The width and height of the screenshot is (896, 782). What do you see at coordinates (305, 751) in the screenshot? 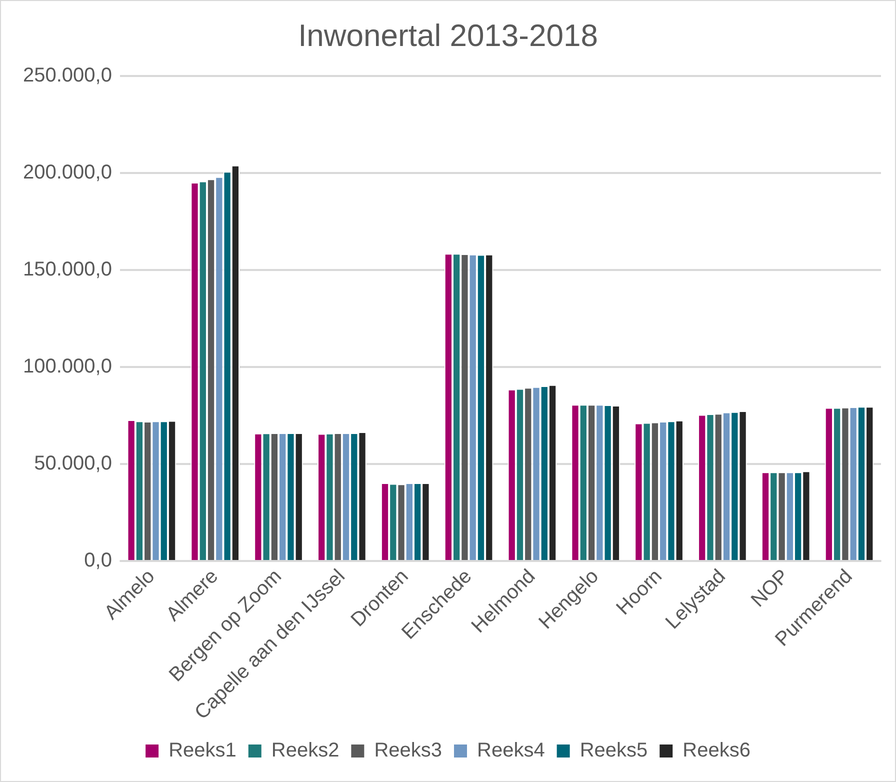
I see `legend-label: Reeks2` at bounding box center [305, 751].